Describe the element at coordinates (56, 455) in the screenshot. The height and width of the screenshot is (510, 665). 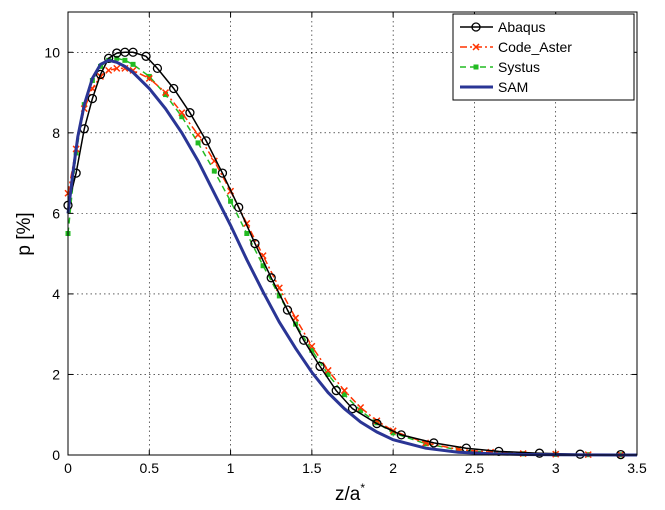
I see `y-tick-label: 0` at that location.